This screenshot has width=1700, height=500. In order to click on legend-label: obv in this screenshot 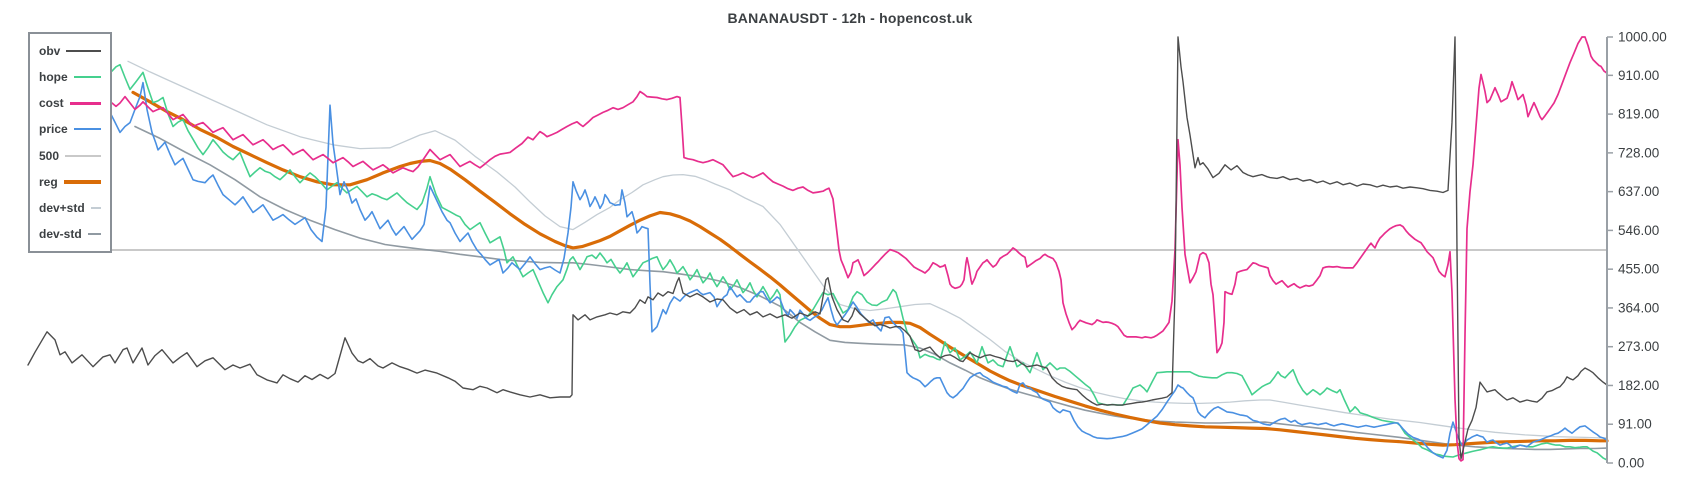, I will do `click(50, 51)`.